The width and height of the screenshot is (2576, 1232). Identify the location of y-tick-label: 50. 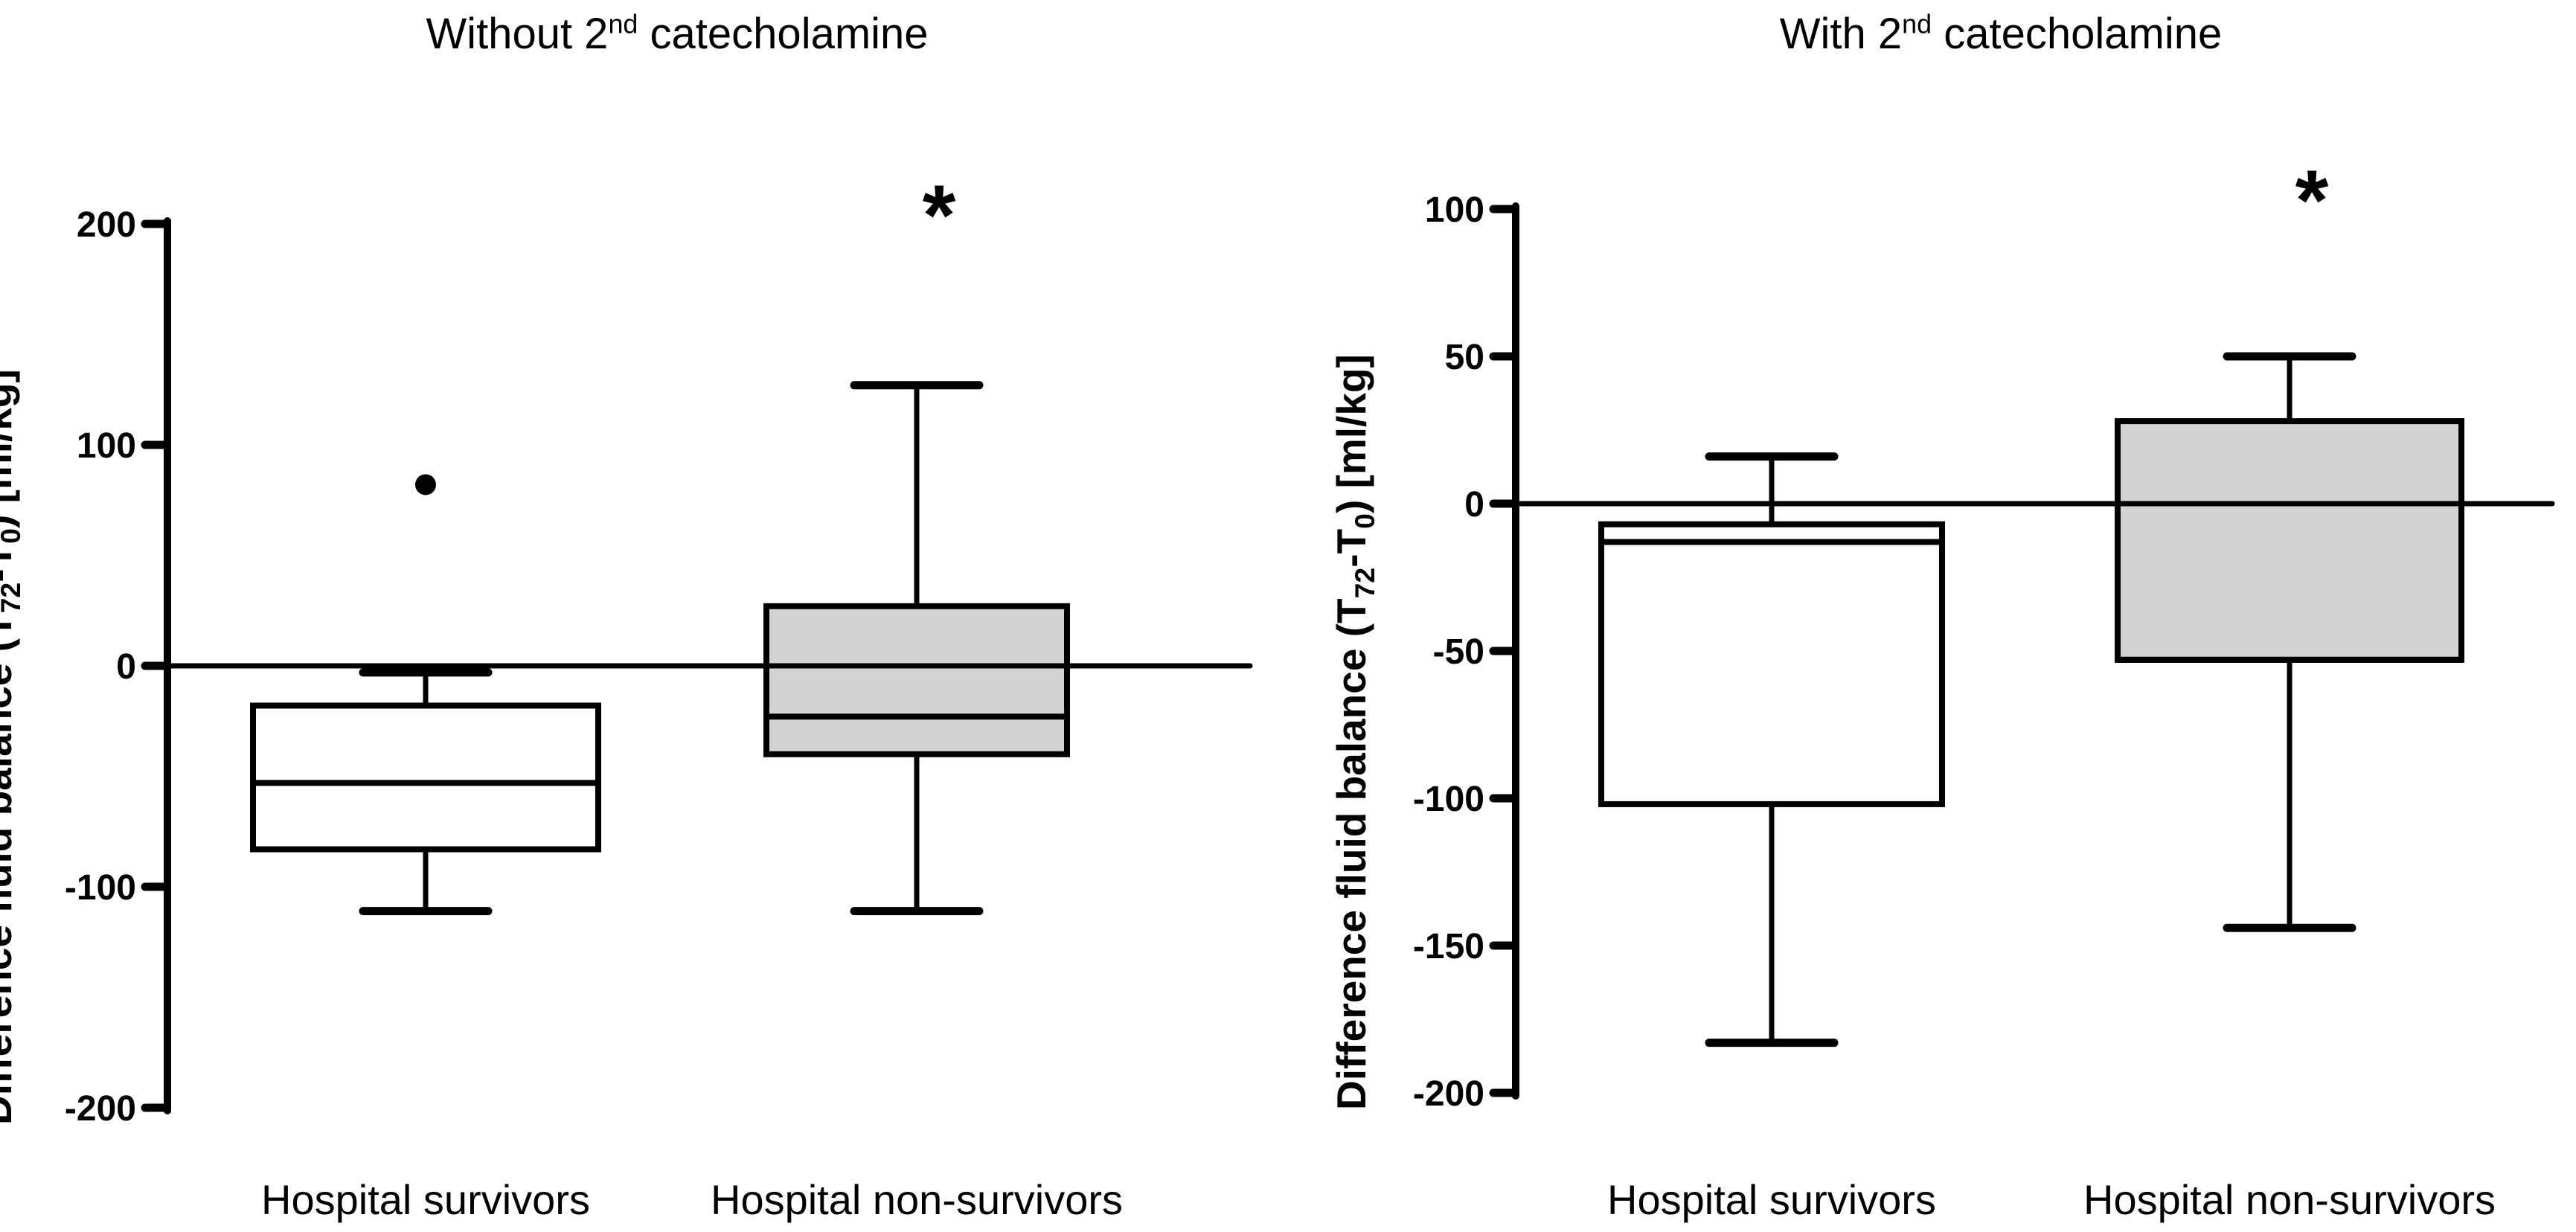
(1464, 357).